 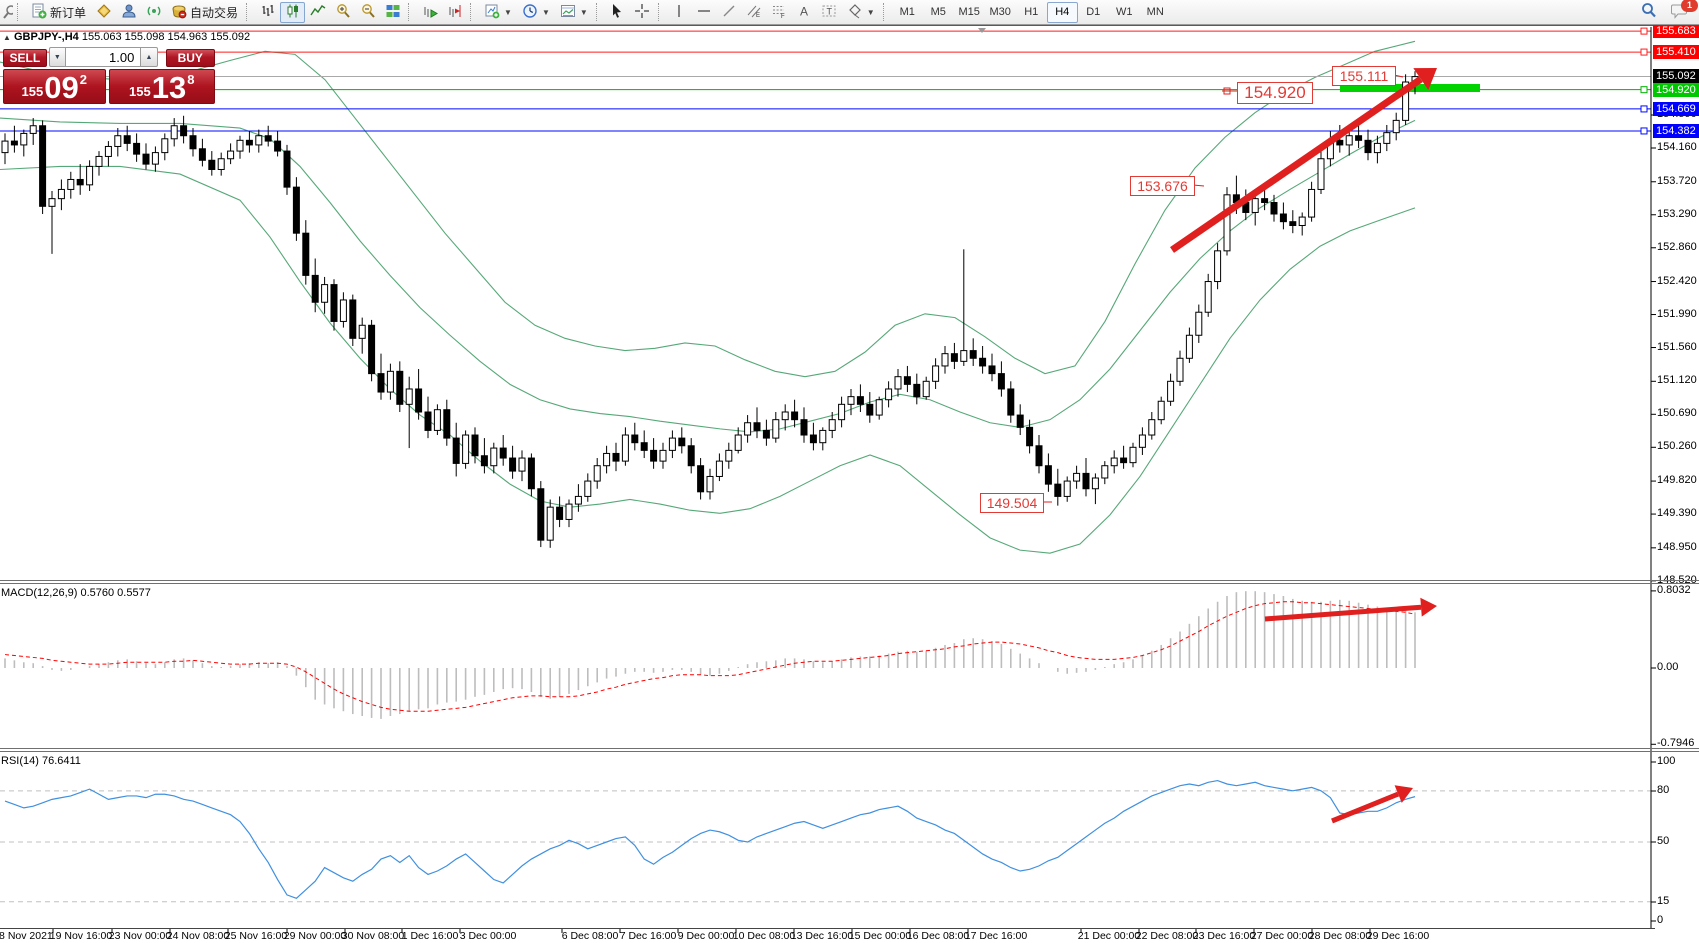 What do you see at coordinates (492, 12) in the screenshot?
I see `new-chart-icon` at bounding box center [492, 12].